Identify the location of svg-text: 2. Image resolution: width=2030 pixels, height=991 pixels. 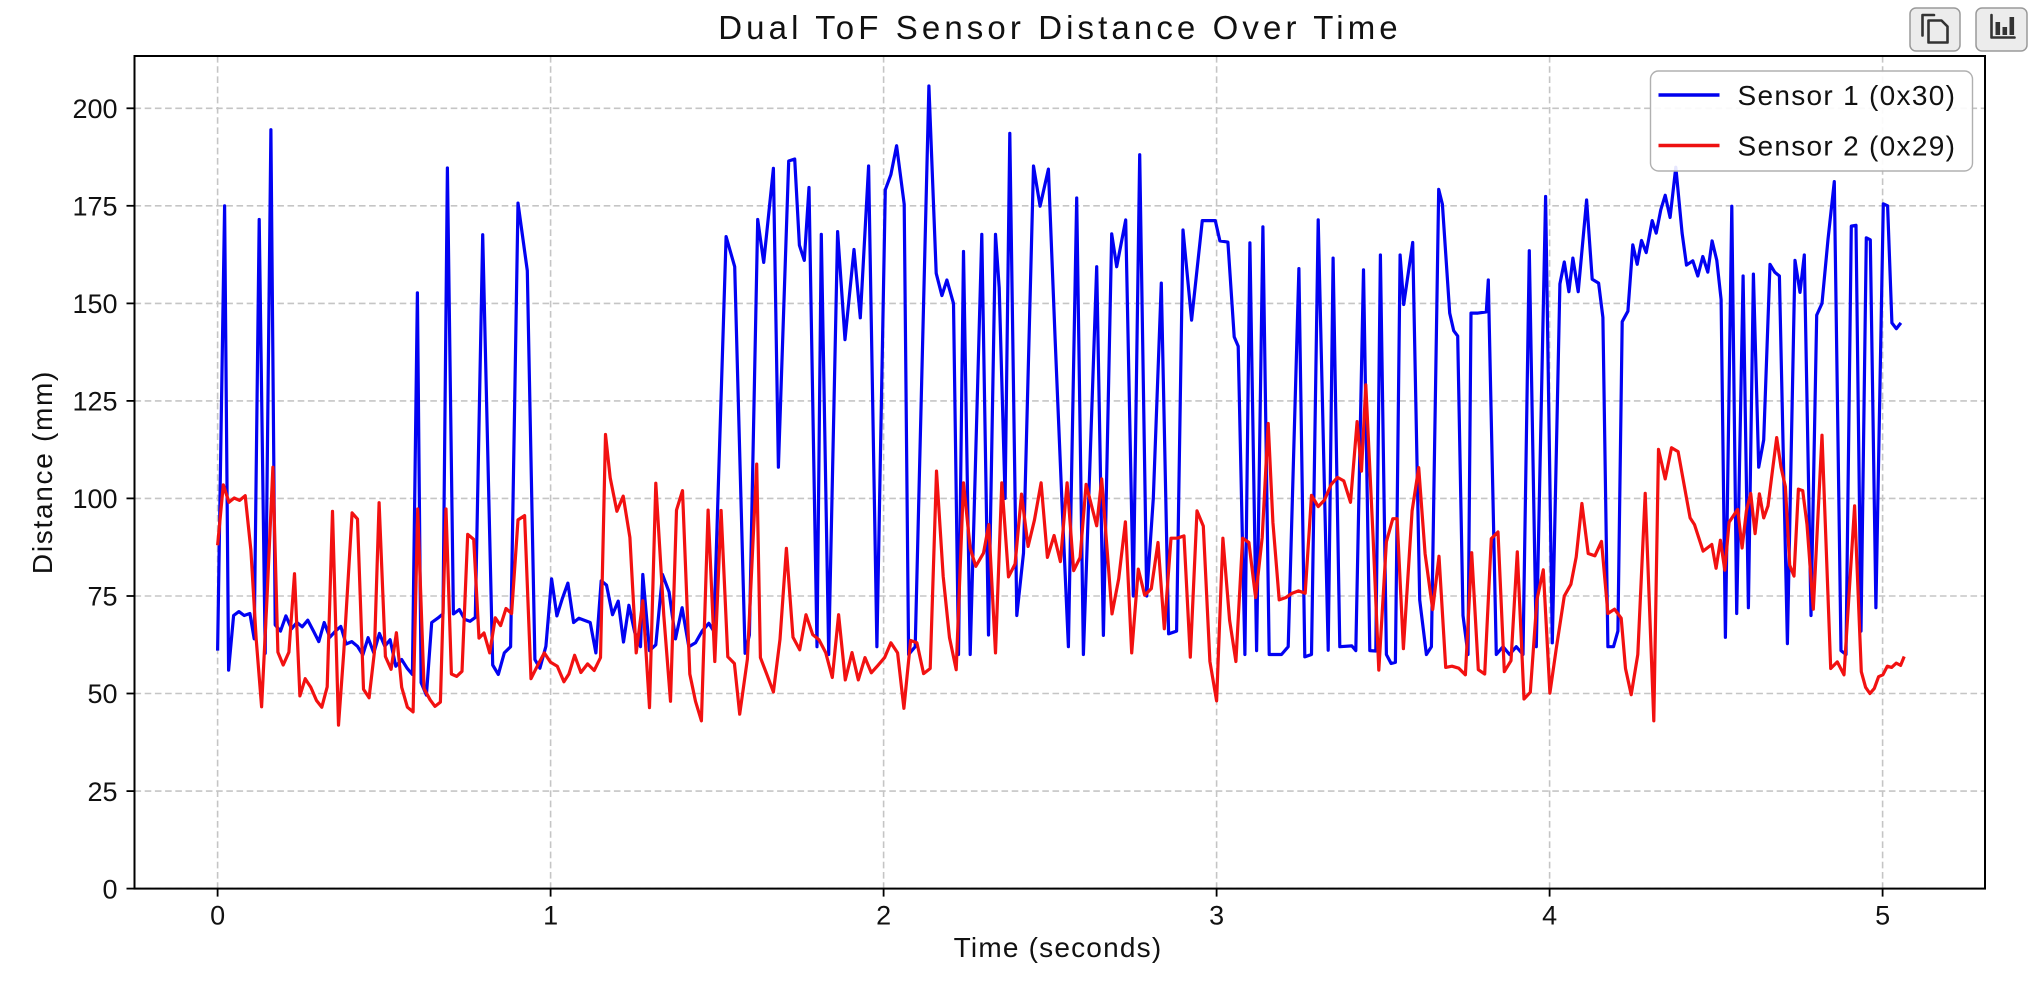
(883, 916).